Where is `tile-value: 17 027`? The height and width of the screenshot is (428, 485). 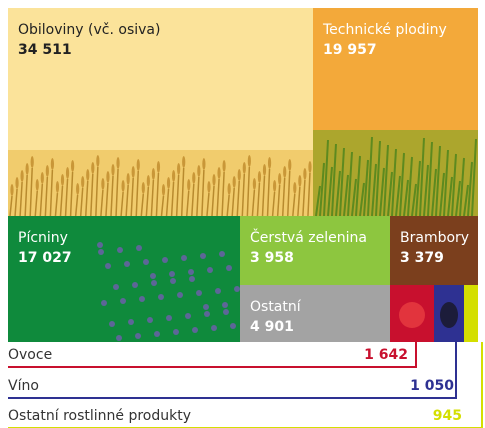
tile-value: 17 027 is located at coordinates (45, 258).